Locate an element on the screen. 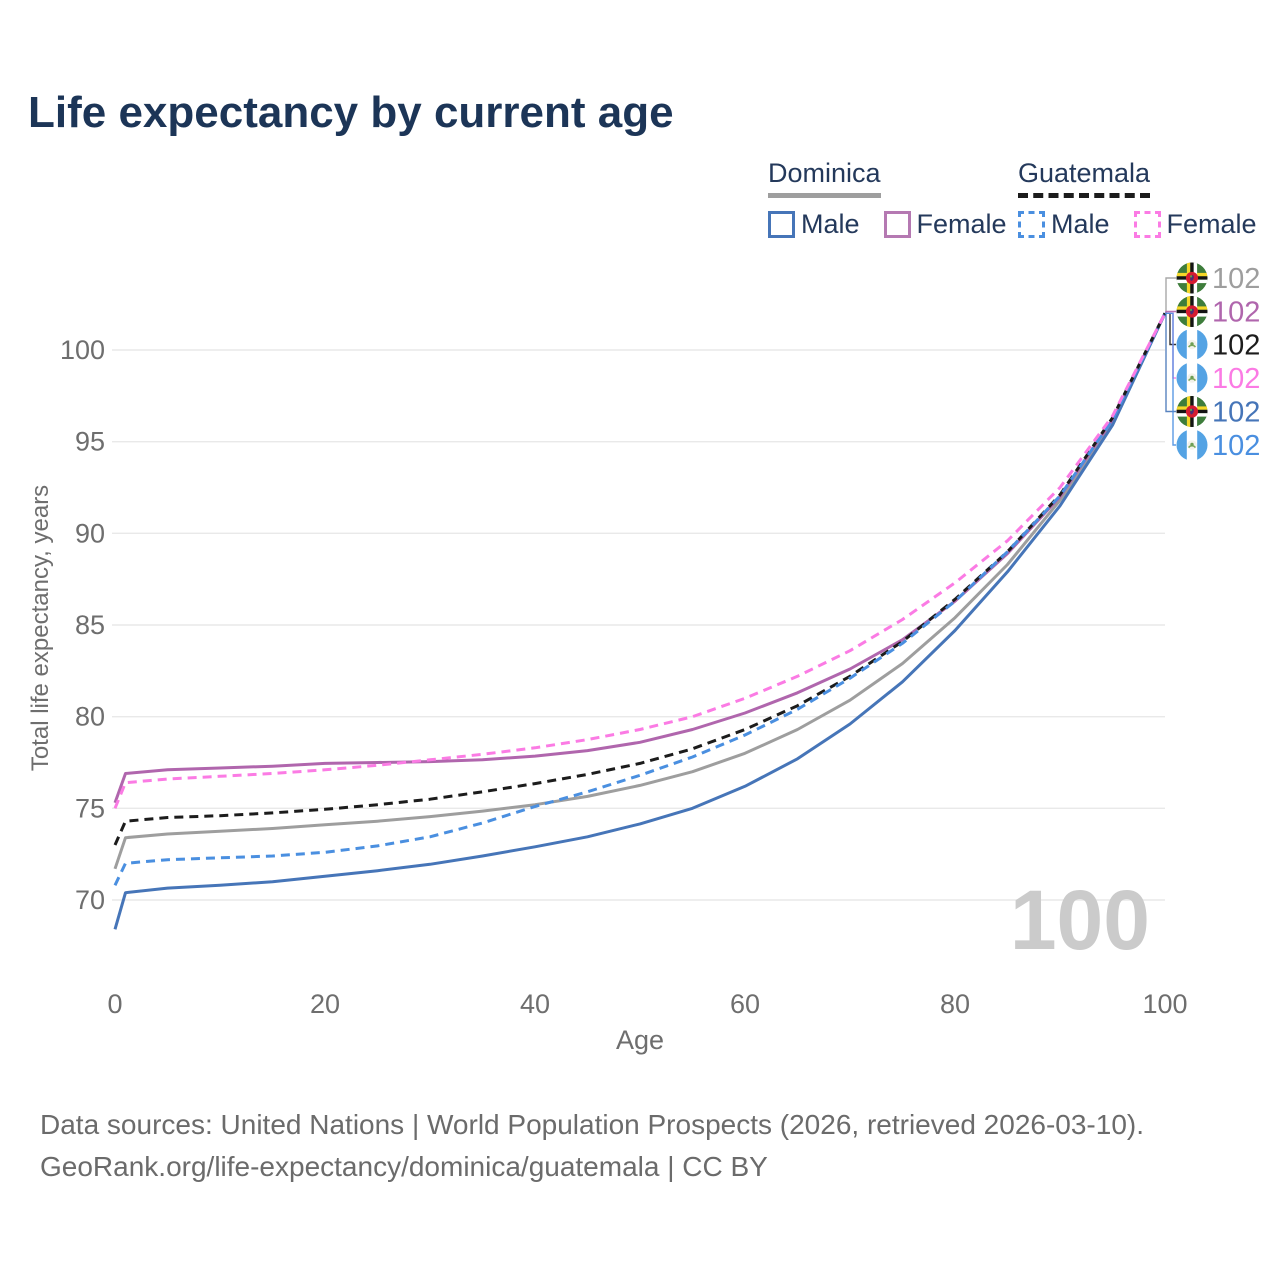 The width and height of the screenshot is (1280, 1280). x-tick-label-40: 40 is located at coordinates (535, 1004).